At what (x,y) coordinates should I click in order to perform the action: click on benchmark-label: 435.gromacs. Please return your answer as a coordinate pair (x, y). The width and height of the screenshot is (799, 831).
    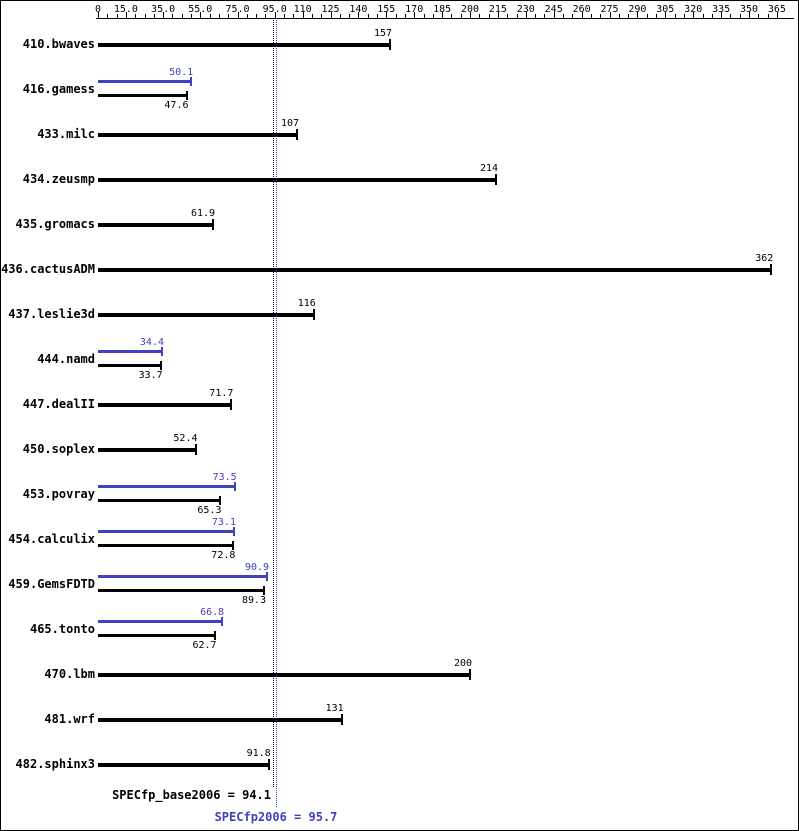
    Looking at the image, I should click on (55, 224).